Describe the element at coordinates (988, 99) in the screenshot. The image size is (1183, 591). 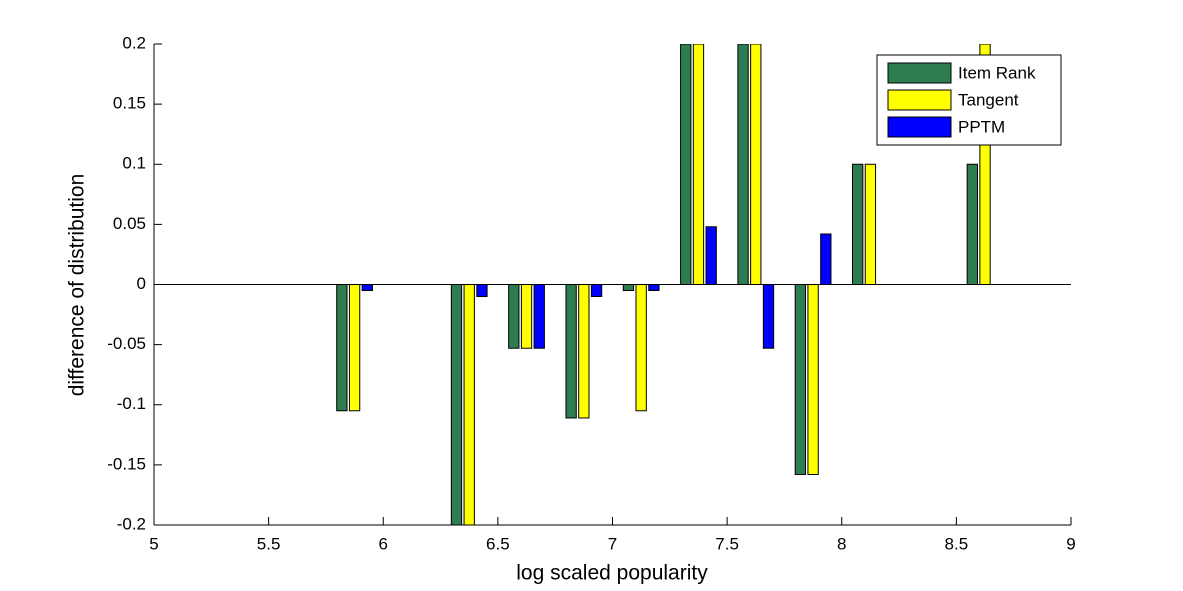
I see `legend-label: Tangent` at that location.